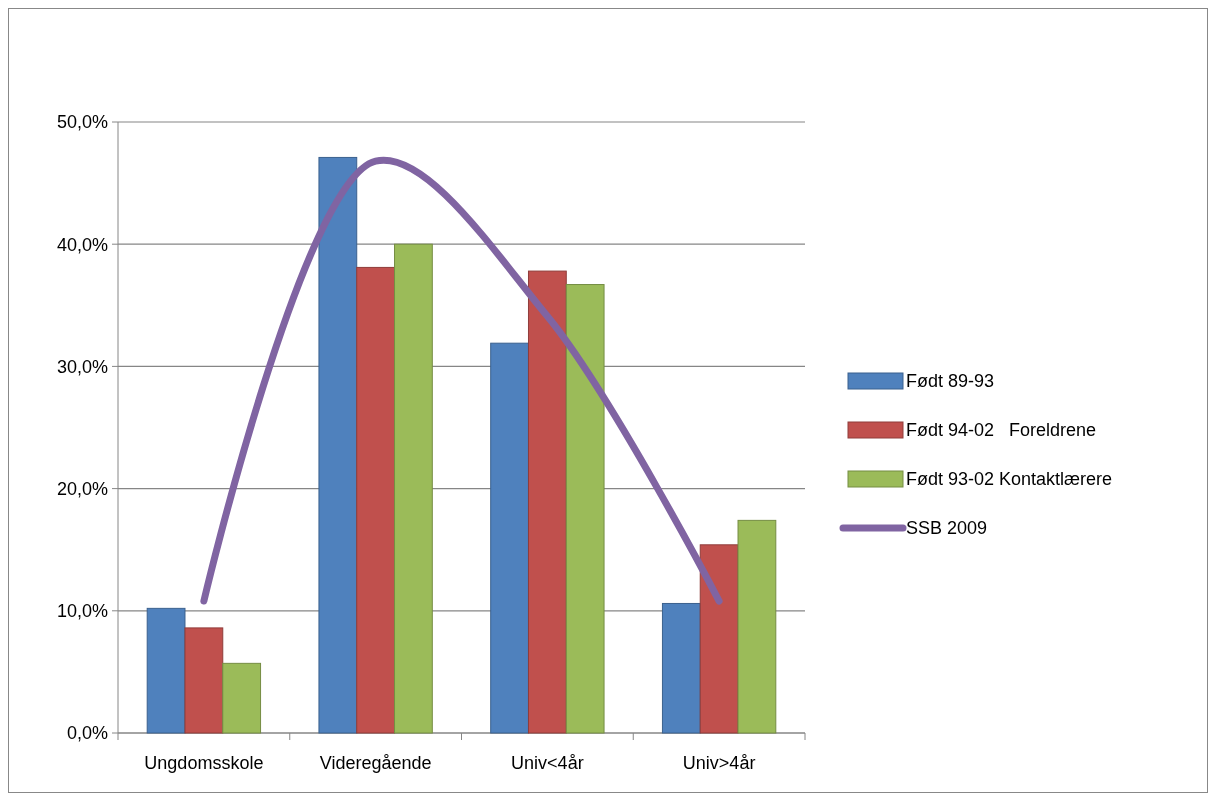 Image resolution: width=1208 pixels, height=793 pixels. What do you see at coordinates (82, 488) in the screenshot?
I see `y-tick-label: 20,0%` at bounding box center [82, 488].